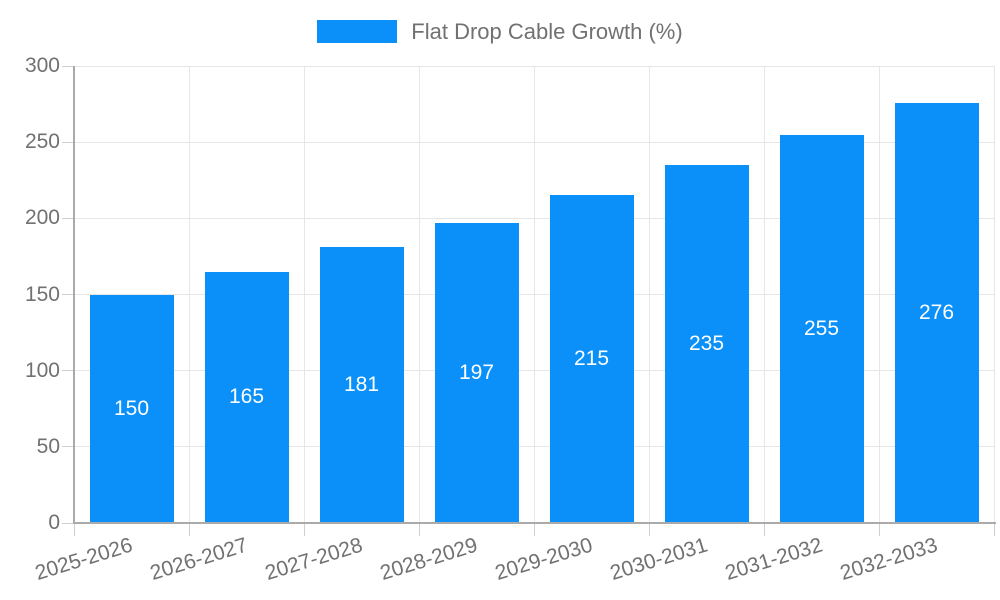  What do you see at coordinates (543, 559) in the screenshot?
I see `x-axis-label: 2029-2030` at bounding box center [543, 559].